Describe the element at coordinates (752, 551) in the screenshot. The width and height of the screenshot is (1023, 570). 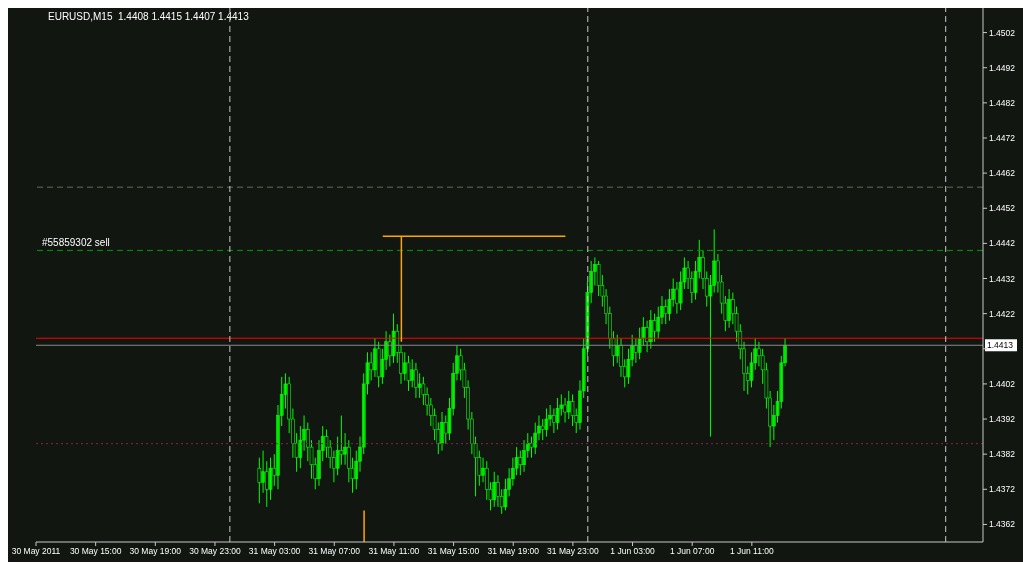
I see `x-tick-label: 1 Jun 11:00` at that location.